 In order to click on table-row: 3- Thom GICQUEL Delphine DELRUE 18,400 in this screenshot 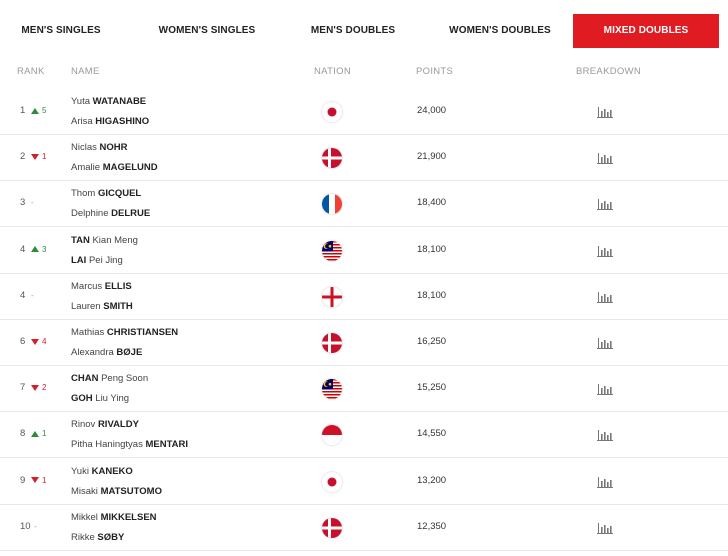, I will do `click(364, 204)`.